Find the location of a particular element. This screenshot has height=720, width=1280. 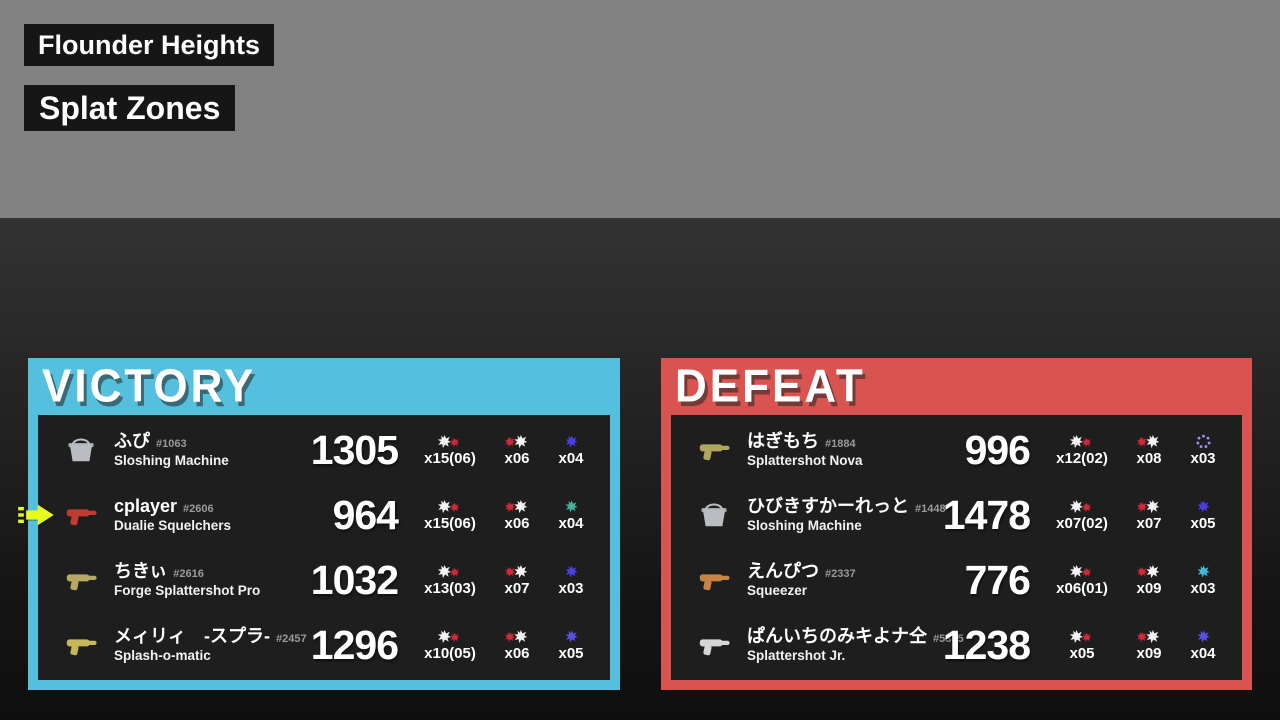

kills-count: x07(02) is located at coordinates (1082, 523).